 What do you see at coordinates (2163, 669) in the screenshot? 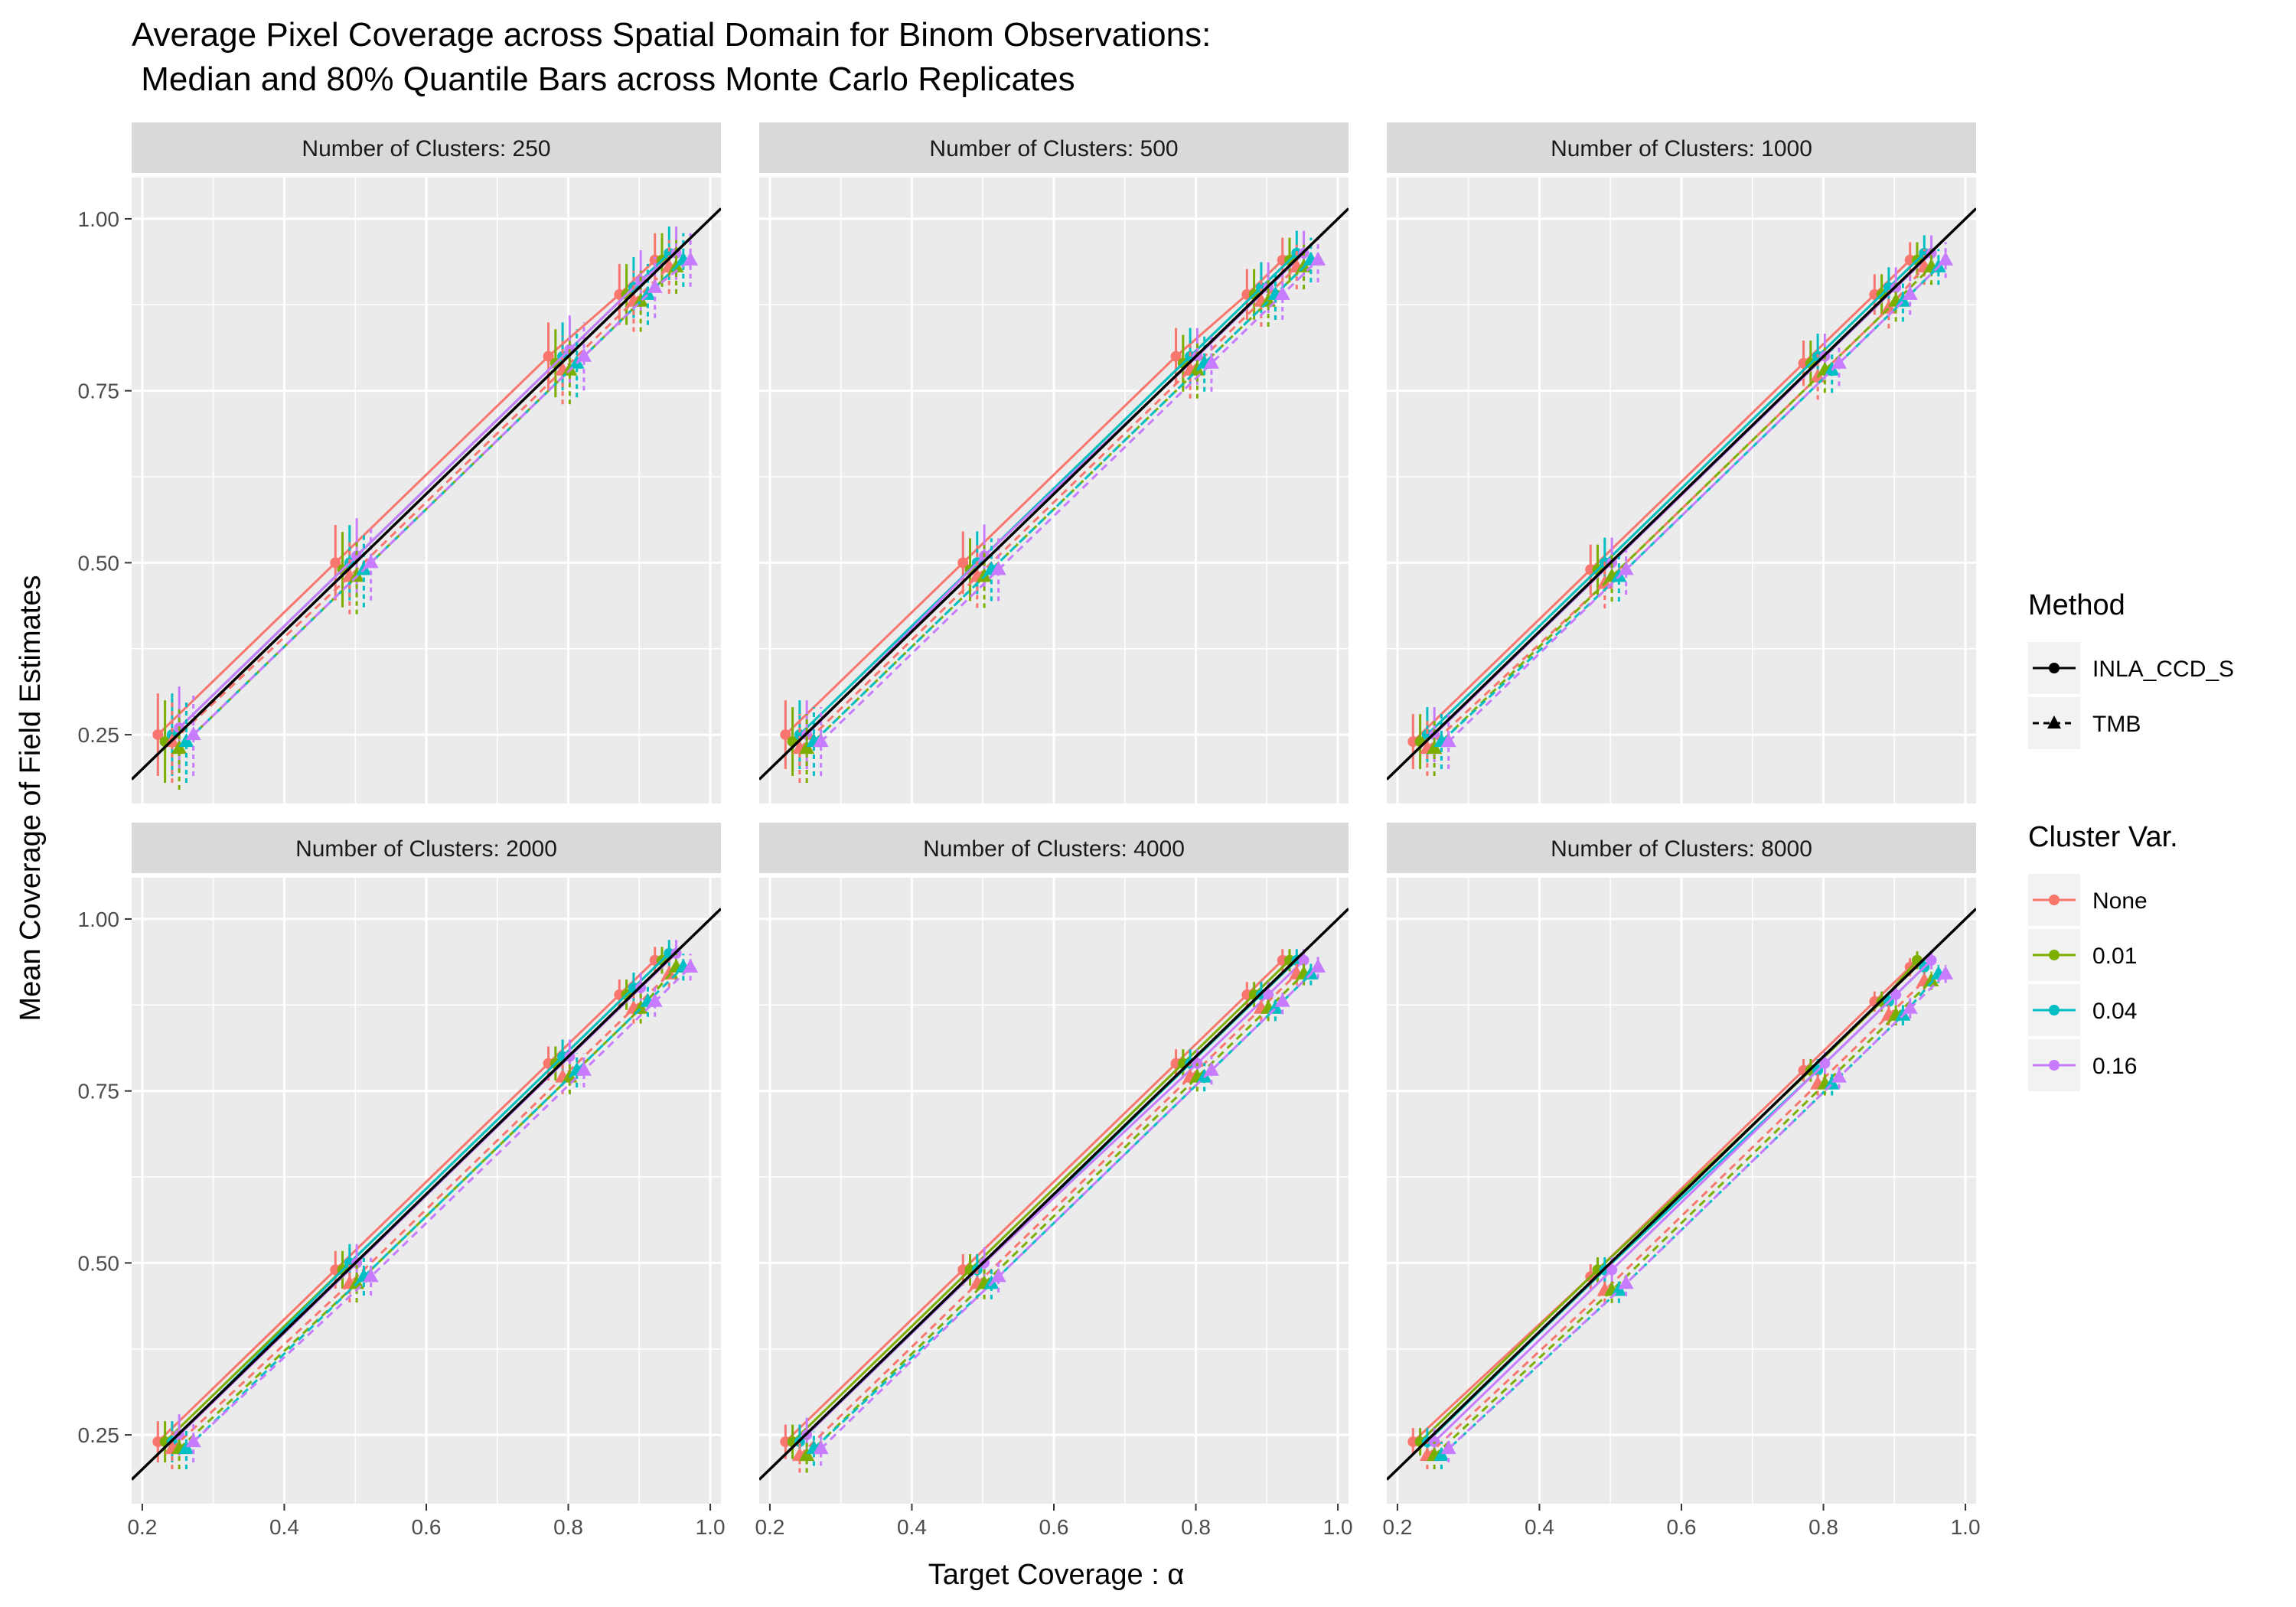
I see `legend-label-method: INLA_CCD_S` at bounding box center [2163, 669].